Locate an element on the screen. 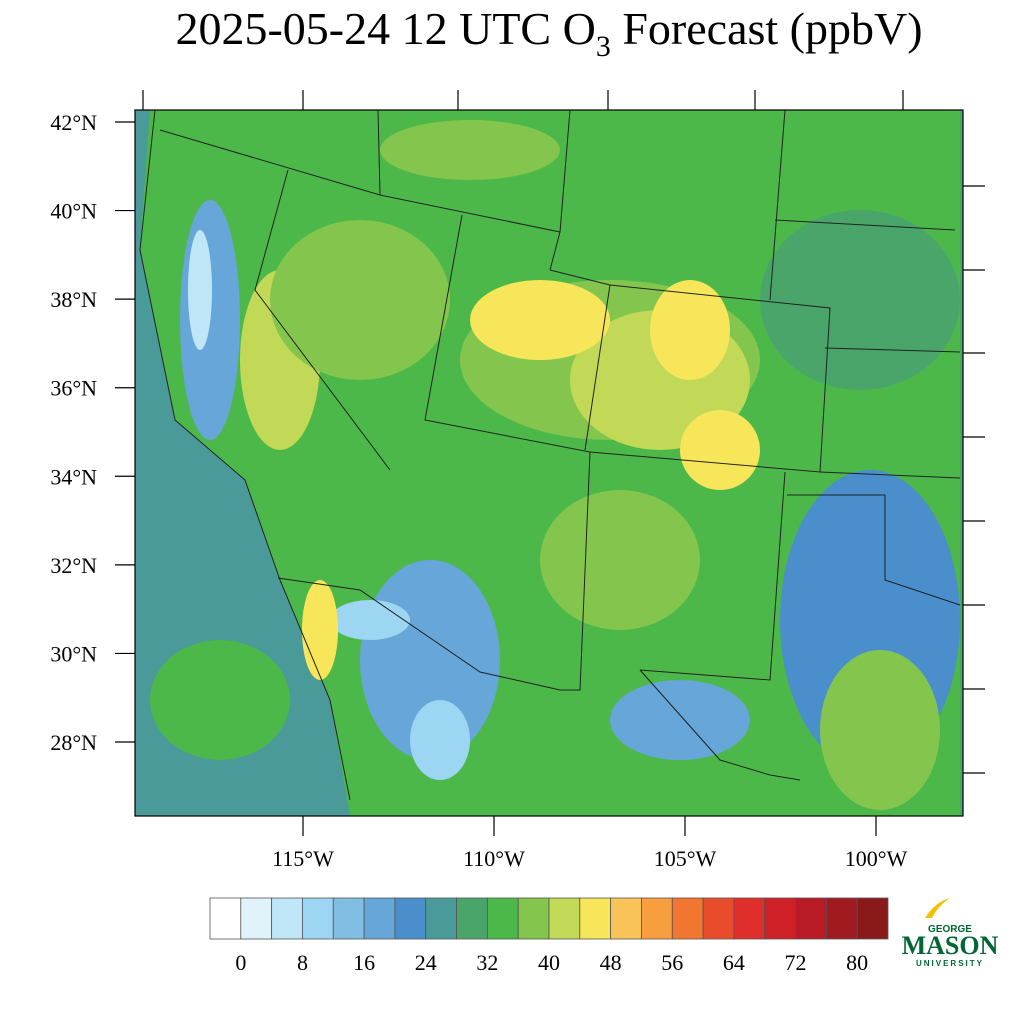 This screenshot has width=1024, height=1024. colorbar-label: 0 is located at coordinates (240, 962).